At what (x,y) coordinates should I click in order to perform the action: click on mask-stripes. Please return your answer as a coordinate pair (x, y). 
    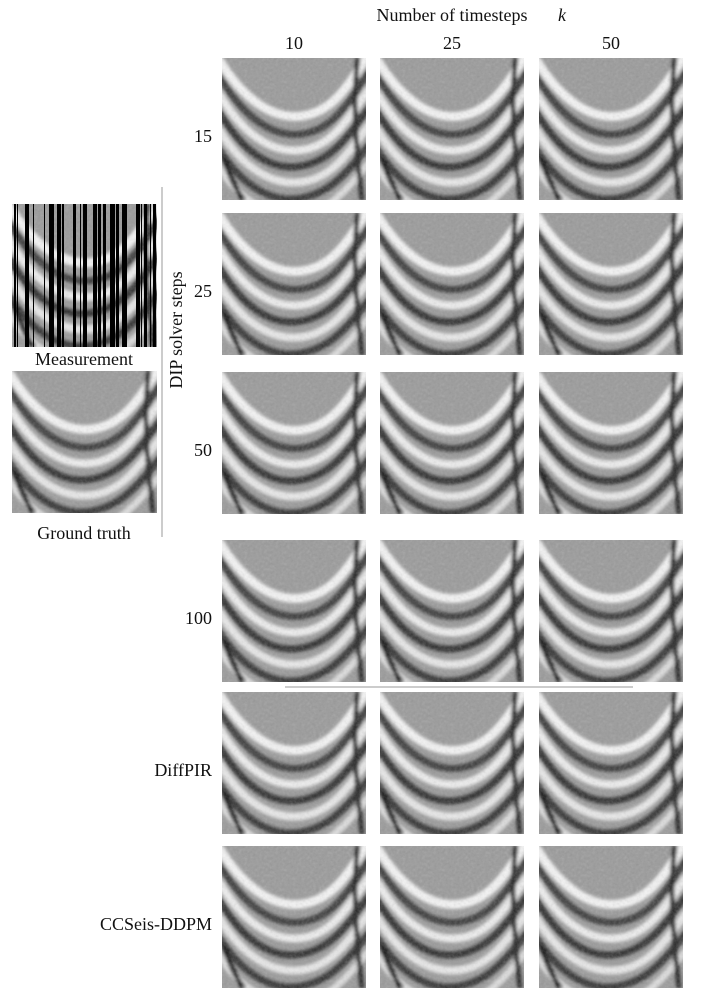
    Looking at the image, I should click on (85, 275).